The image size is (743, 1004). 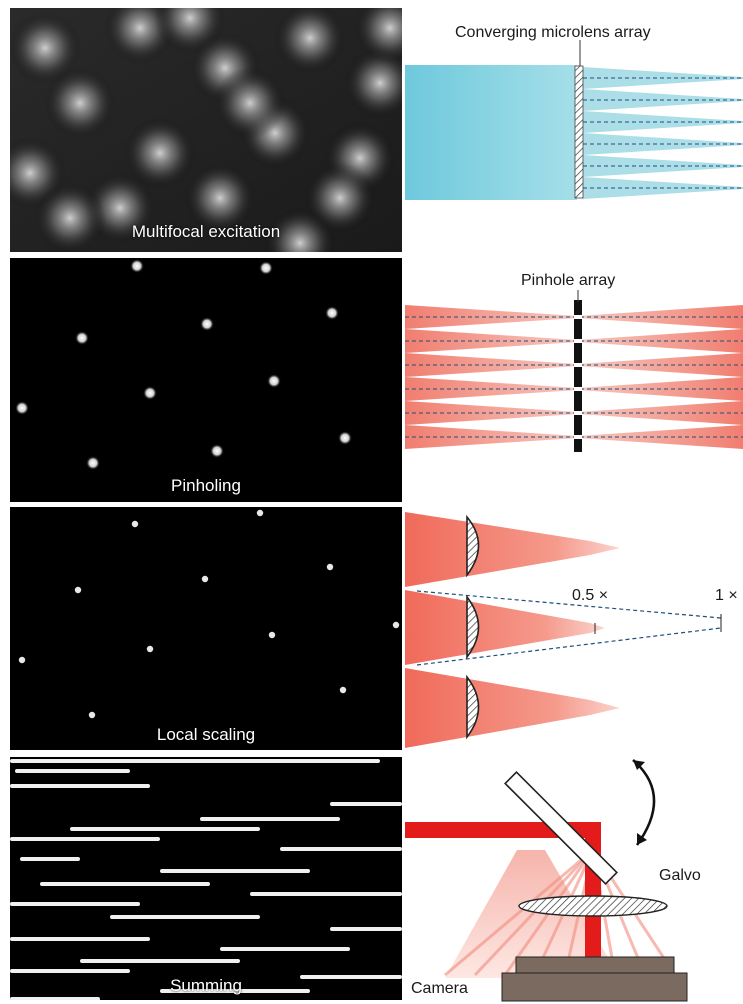 What do you see at coordinates (473, 627) in the screenshot?
I see `scaling-lens-middle` at bounding box center [473, 627].